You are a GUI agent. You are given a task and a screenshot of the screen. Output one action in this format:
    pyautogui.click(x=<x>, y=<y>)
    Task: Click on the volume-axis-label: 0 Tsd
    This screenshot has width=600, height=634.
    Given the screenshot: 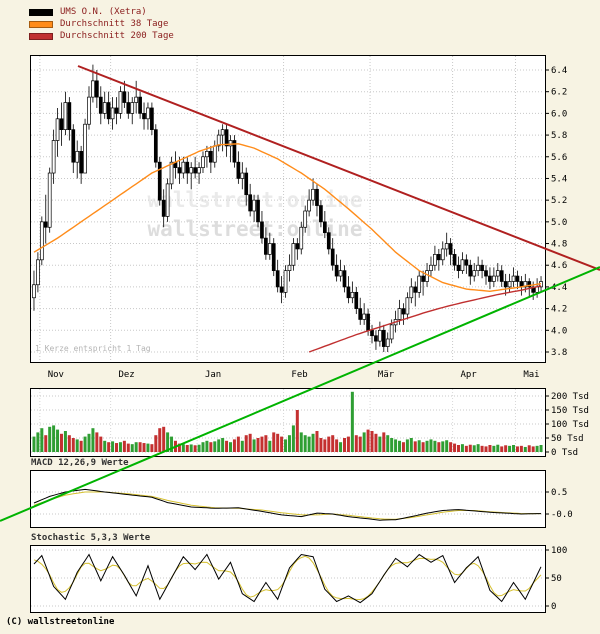 What is the action you would take?
    pyautogui.click(x=564, y=453)
    